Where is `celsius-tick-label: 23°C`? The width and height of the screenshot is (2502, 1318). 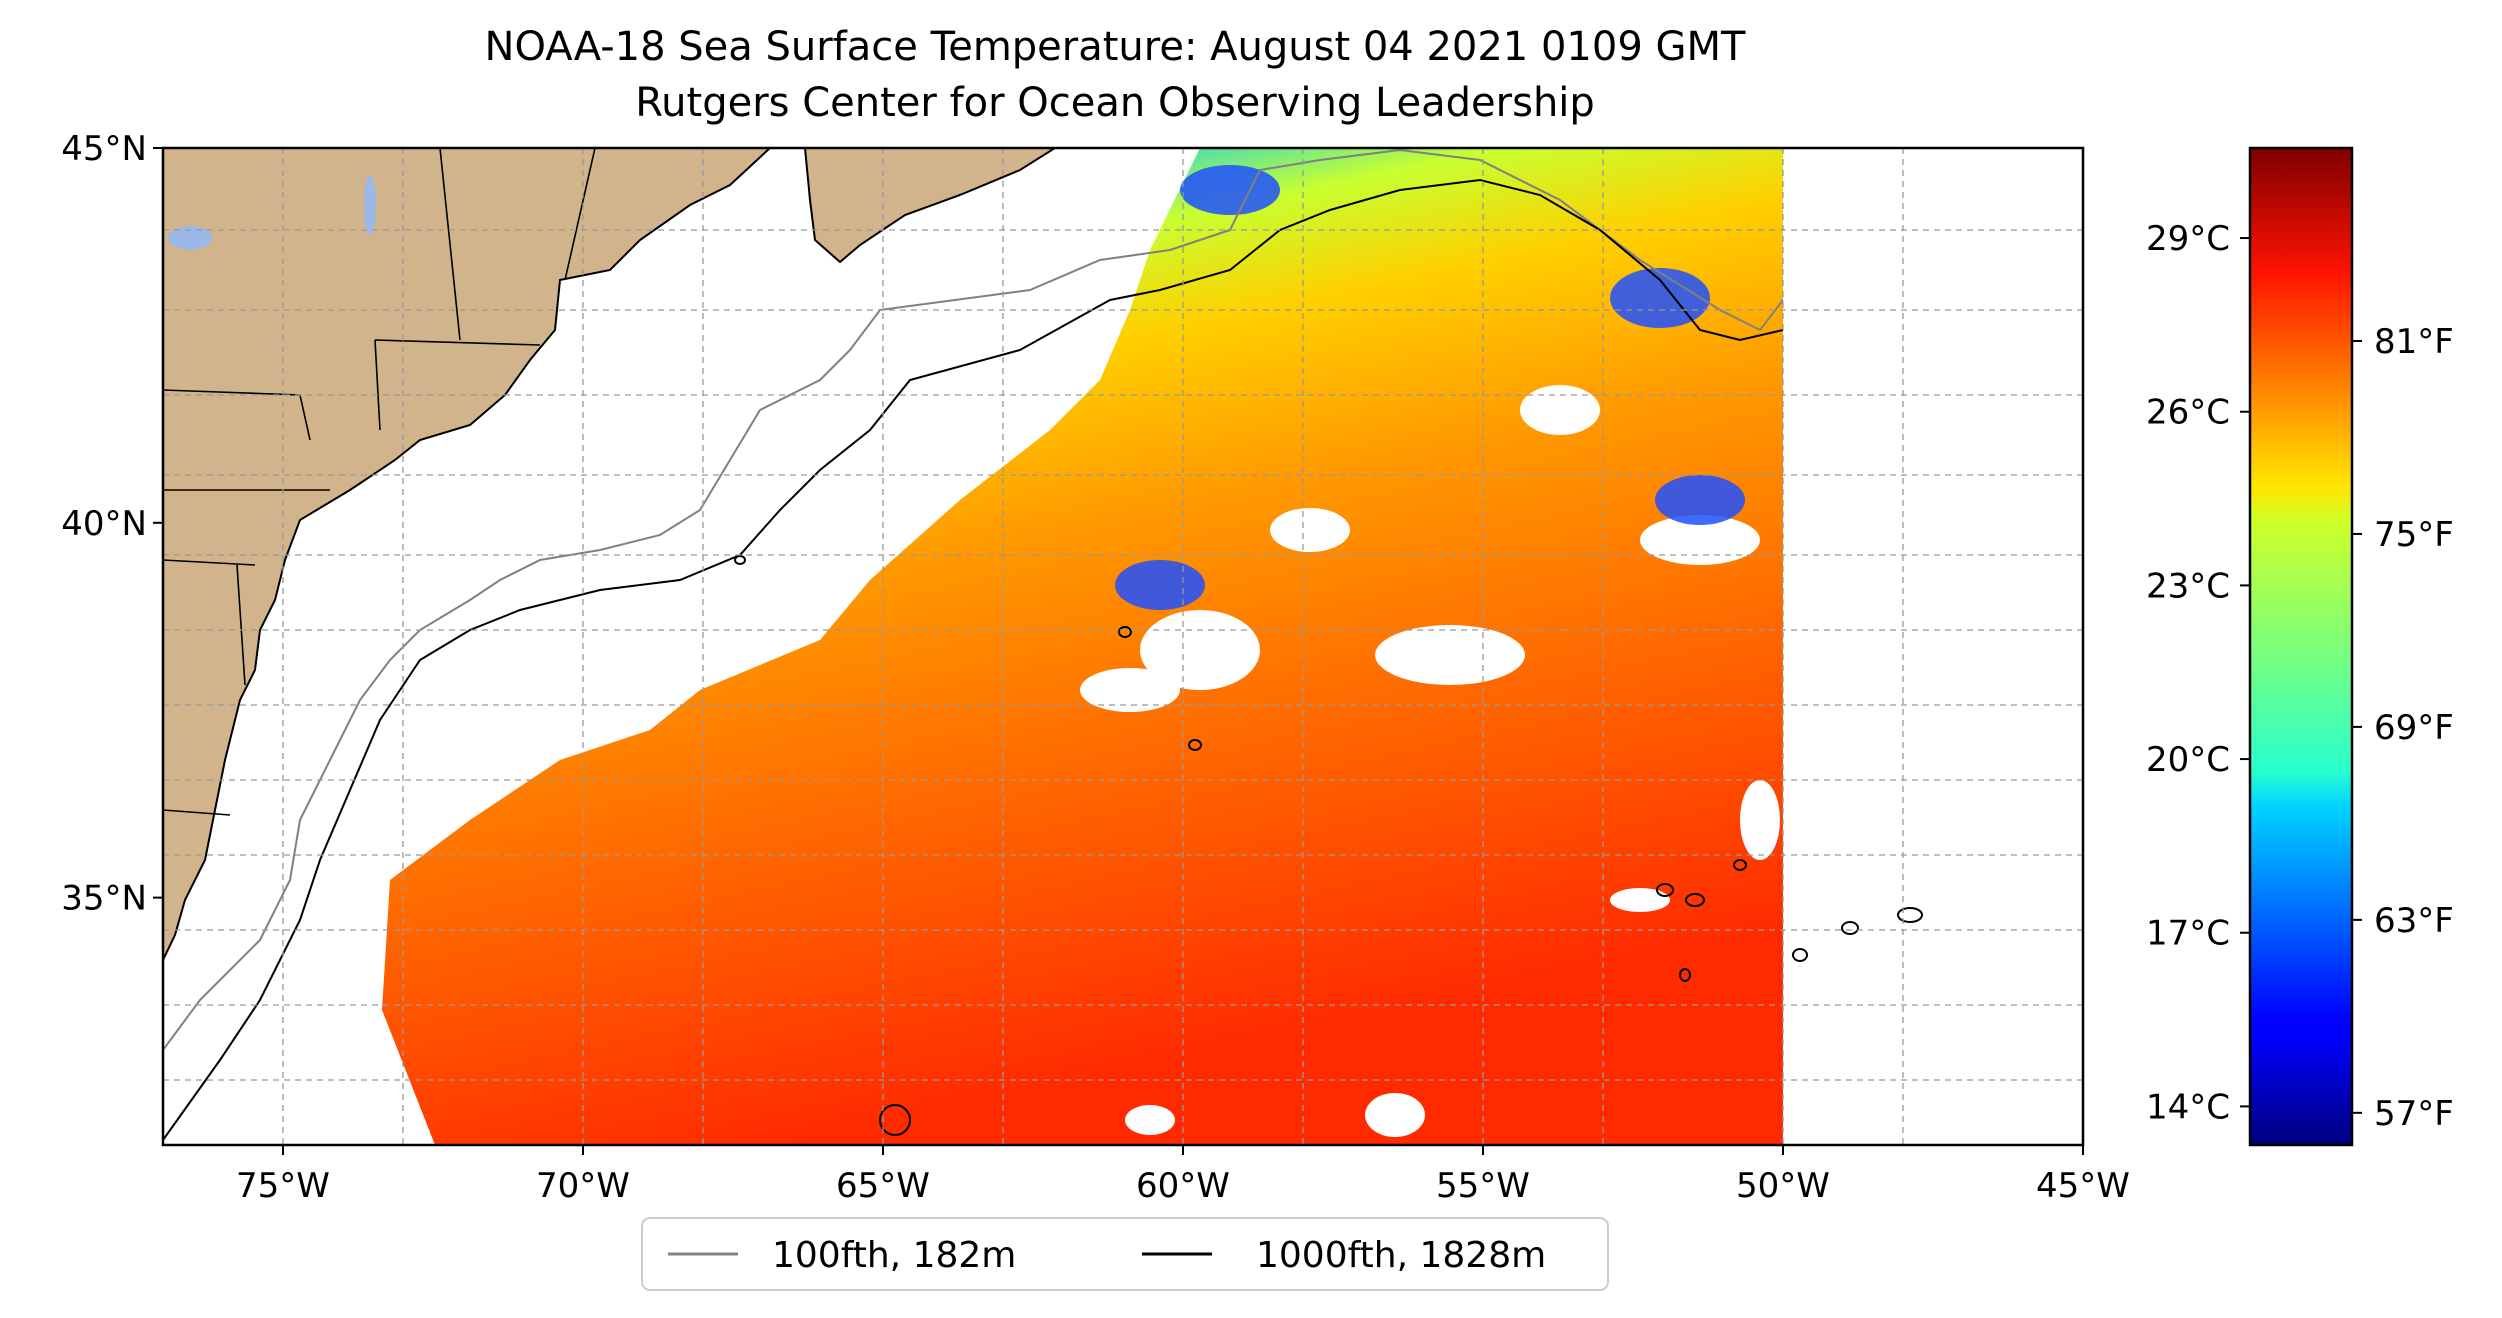
celsius-tick-label: 23°C is located at coordinates (2188, 586).